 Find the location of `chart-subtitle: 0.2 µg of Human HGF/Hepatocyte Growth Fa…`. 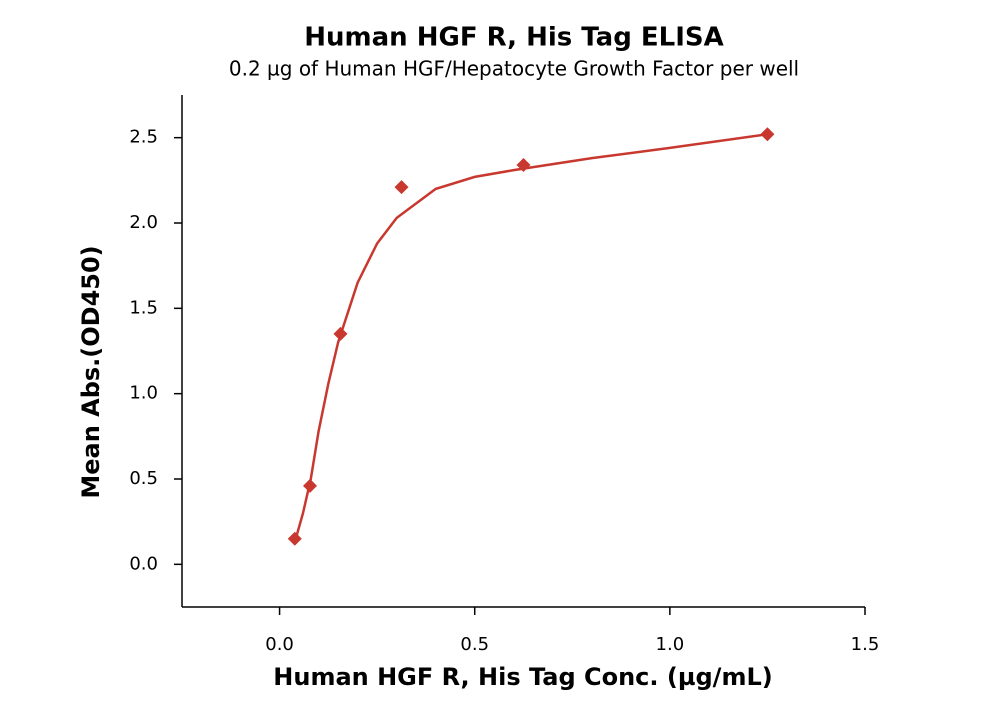

chart-subtitle: 0.2 µg of Human HGF/Hepatocyte Growth Fa… is located at coordinates (514, 69).